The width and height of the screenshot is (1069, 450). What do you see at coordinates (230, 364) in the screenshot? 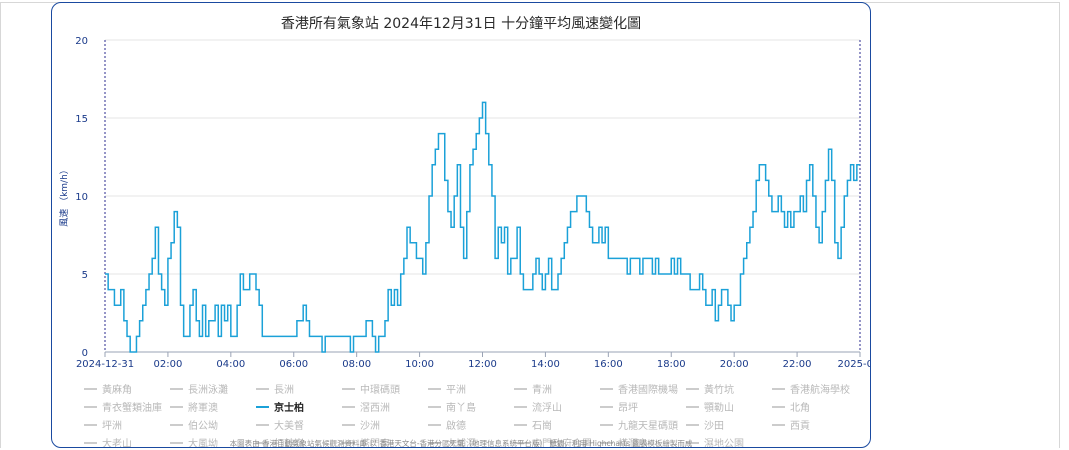
I see `x-tick-label: 04:00` at bounding box center [230, 364].